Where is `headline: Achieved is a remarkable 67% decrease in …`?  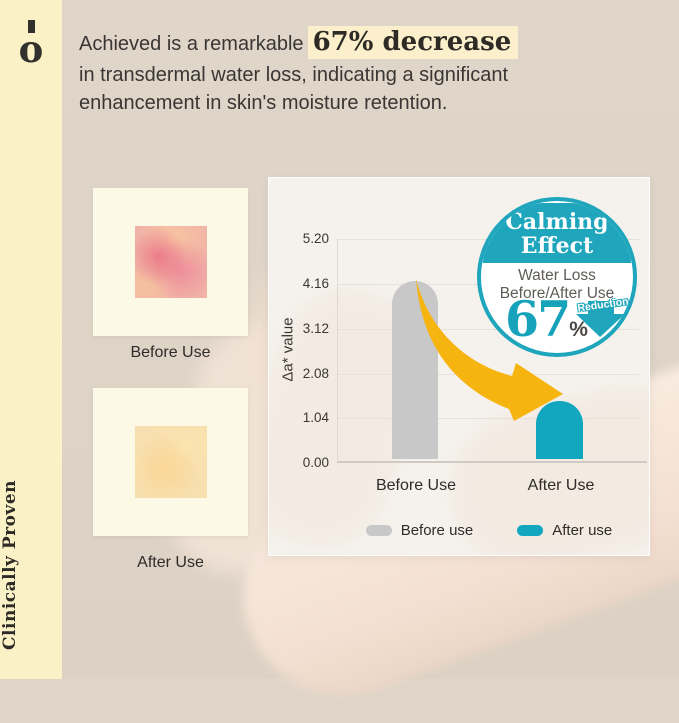 headline: Achieved is a remarkable 67% decrease in … is located at coordinates (364, 71).